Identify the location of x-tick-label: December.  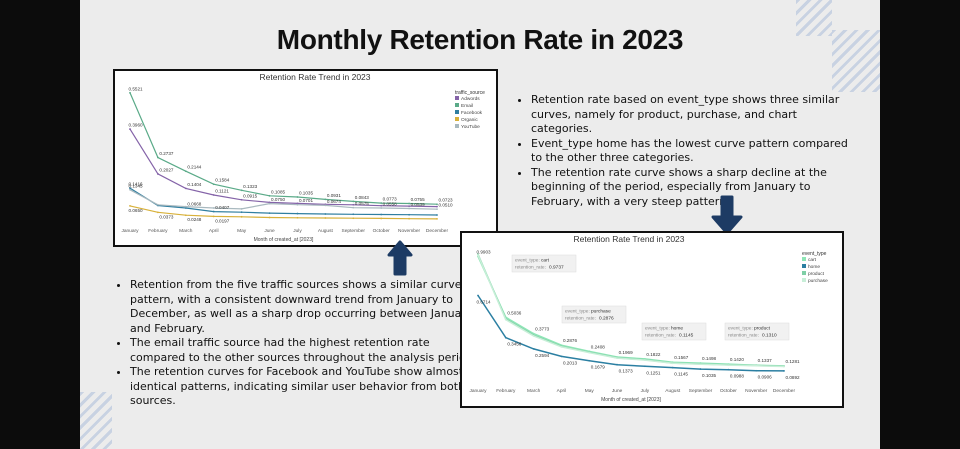
(784, 391).